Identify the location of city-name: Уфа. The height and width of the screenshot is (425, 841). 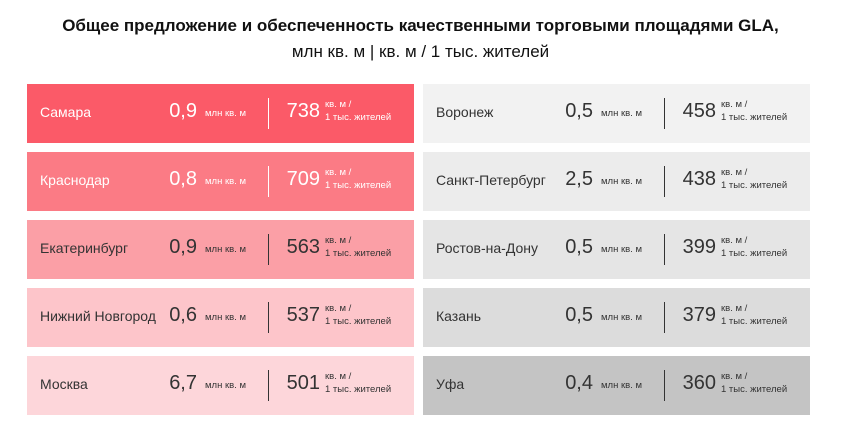
(450, 384).